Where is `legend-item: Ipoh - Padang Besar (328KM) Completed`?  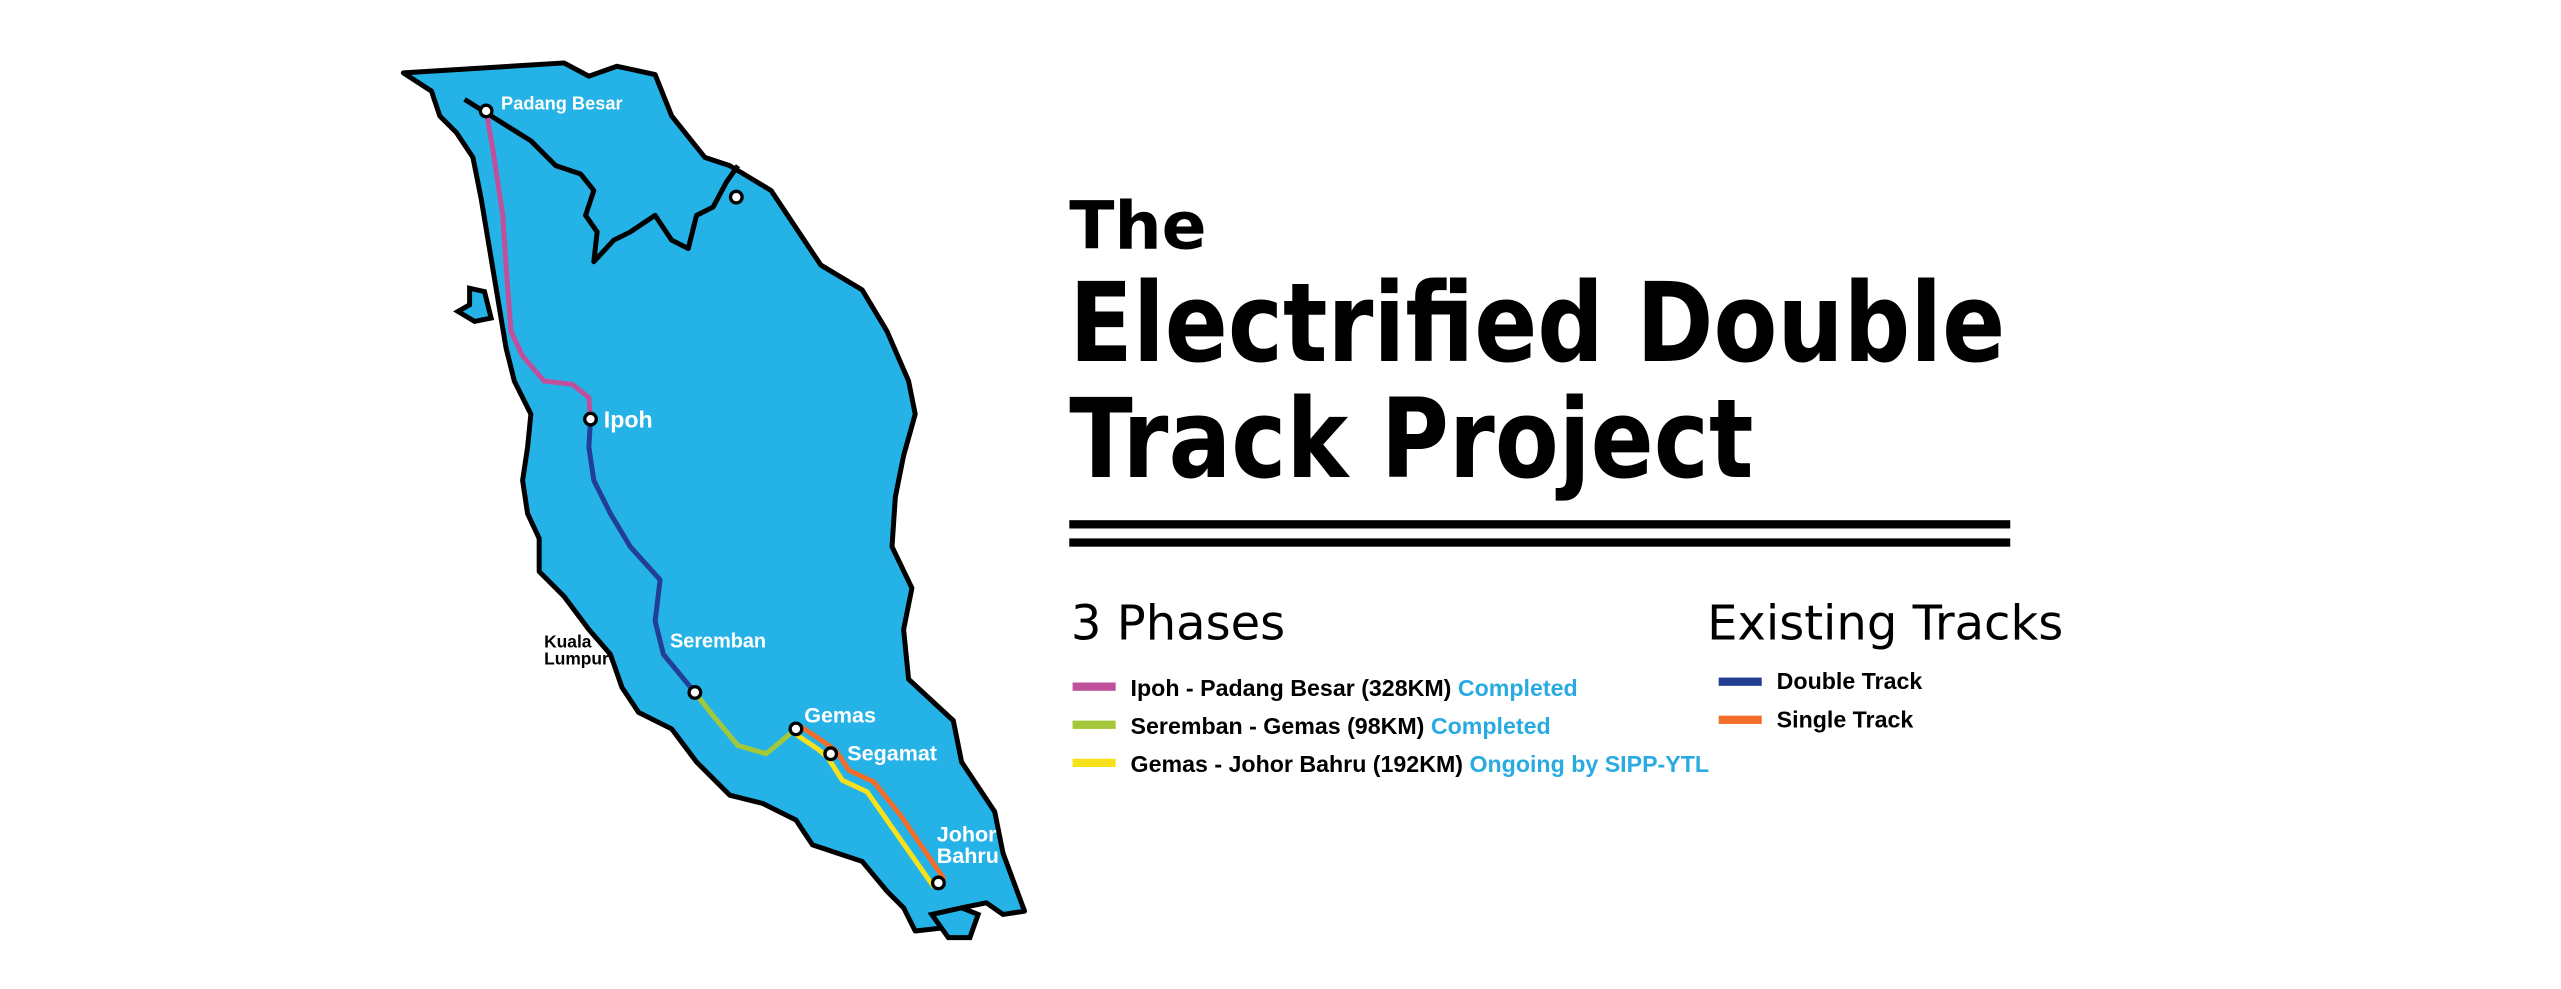
legend-item: Ipoh - Padang Besar (328KM) Completed is located at coordinates (1354, 688).